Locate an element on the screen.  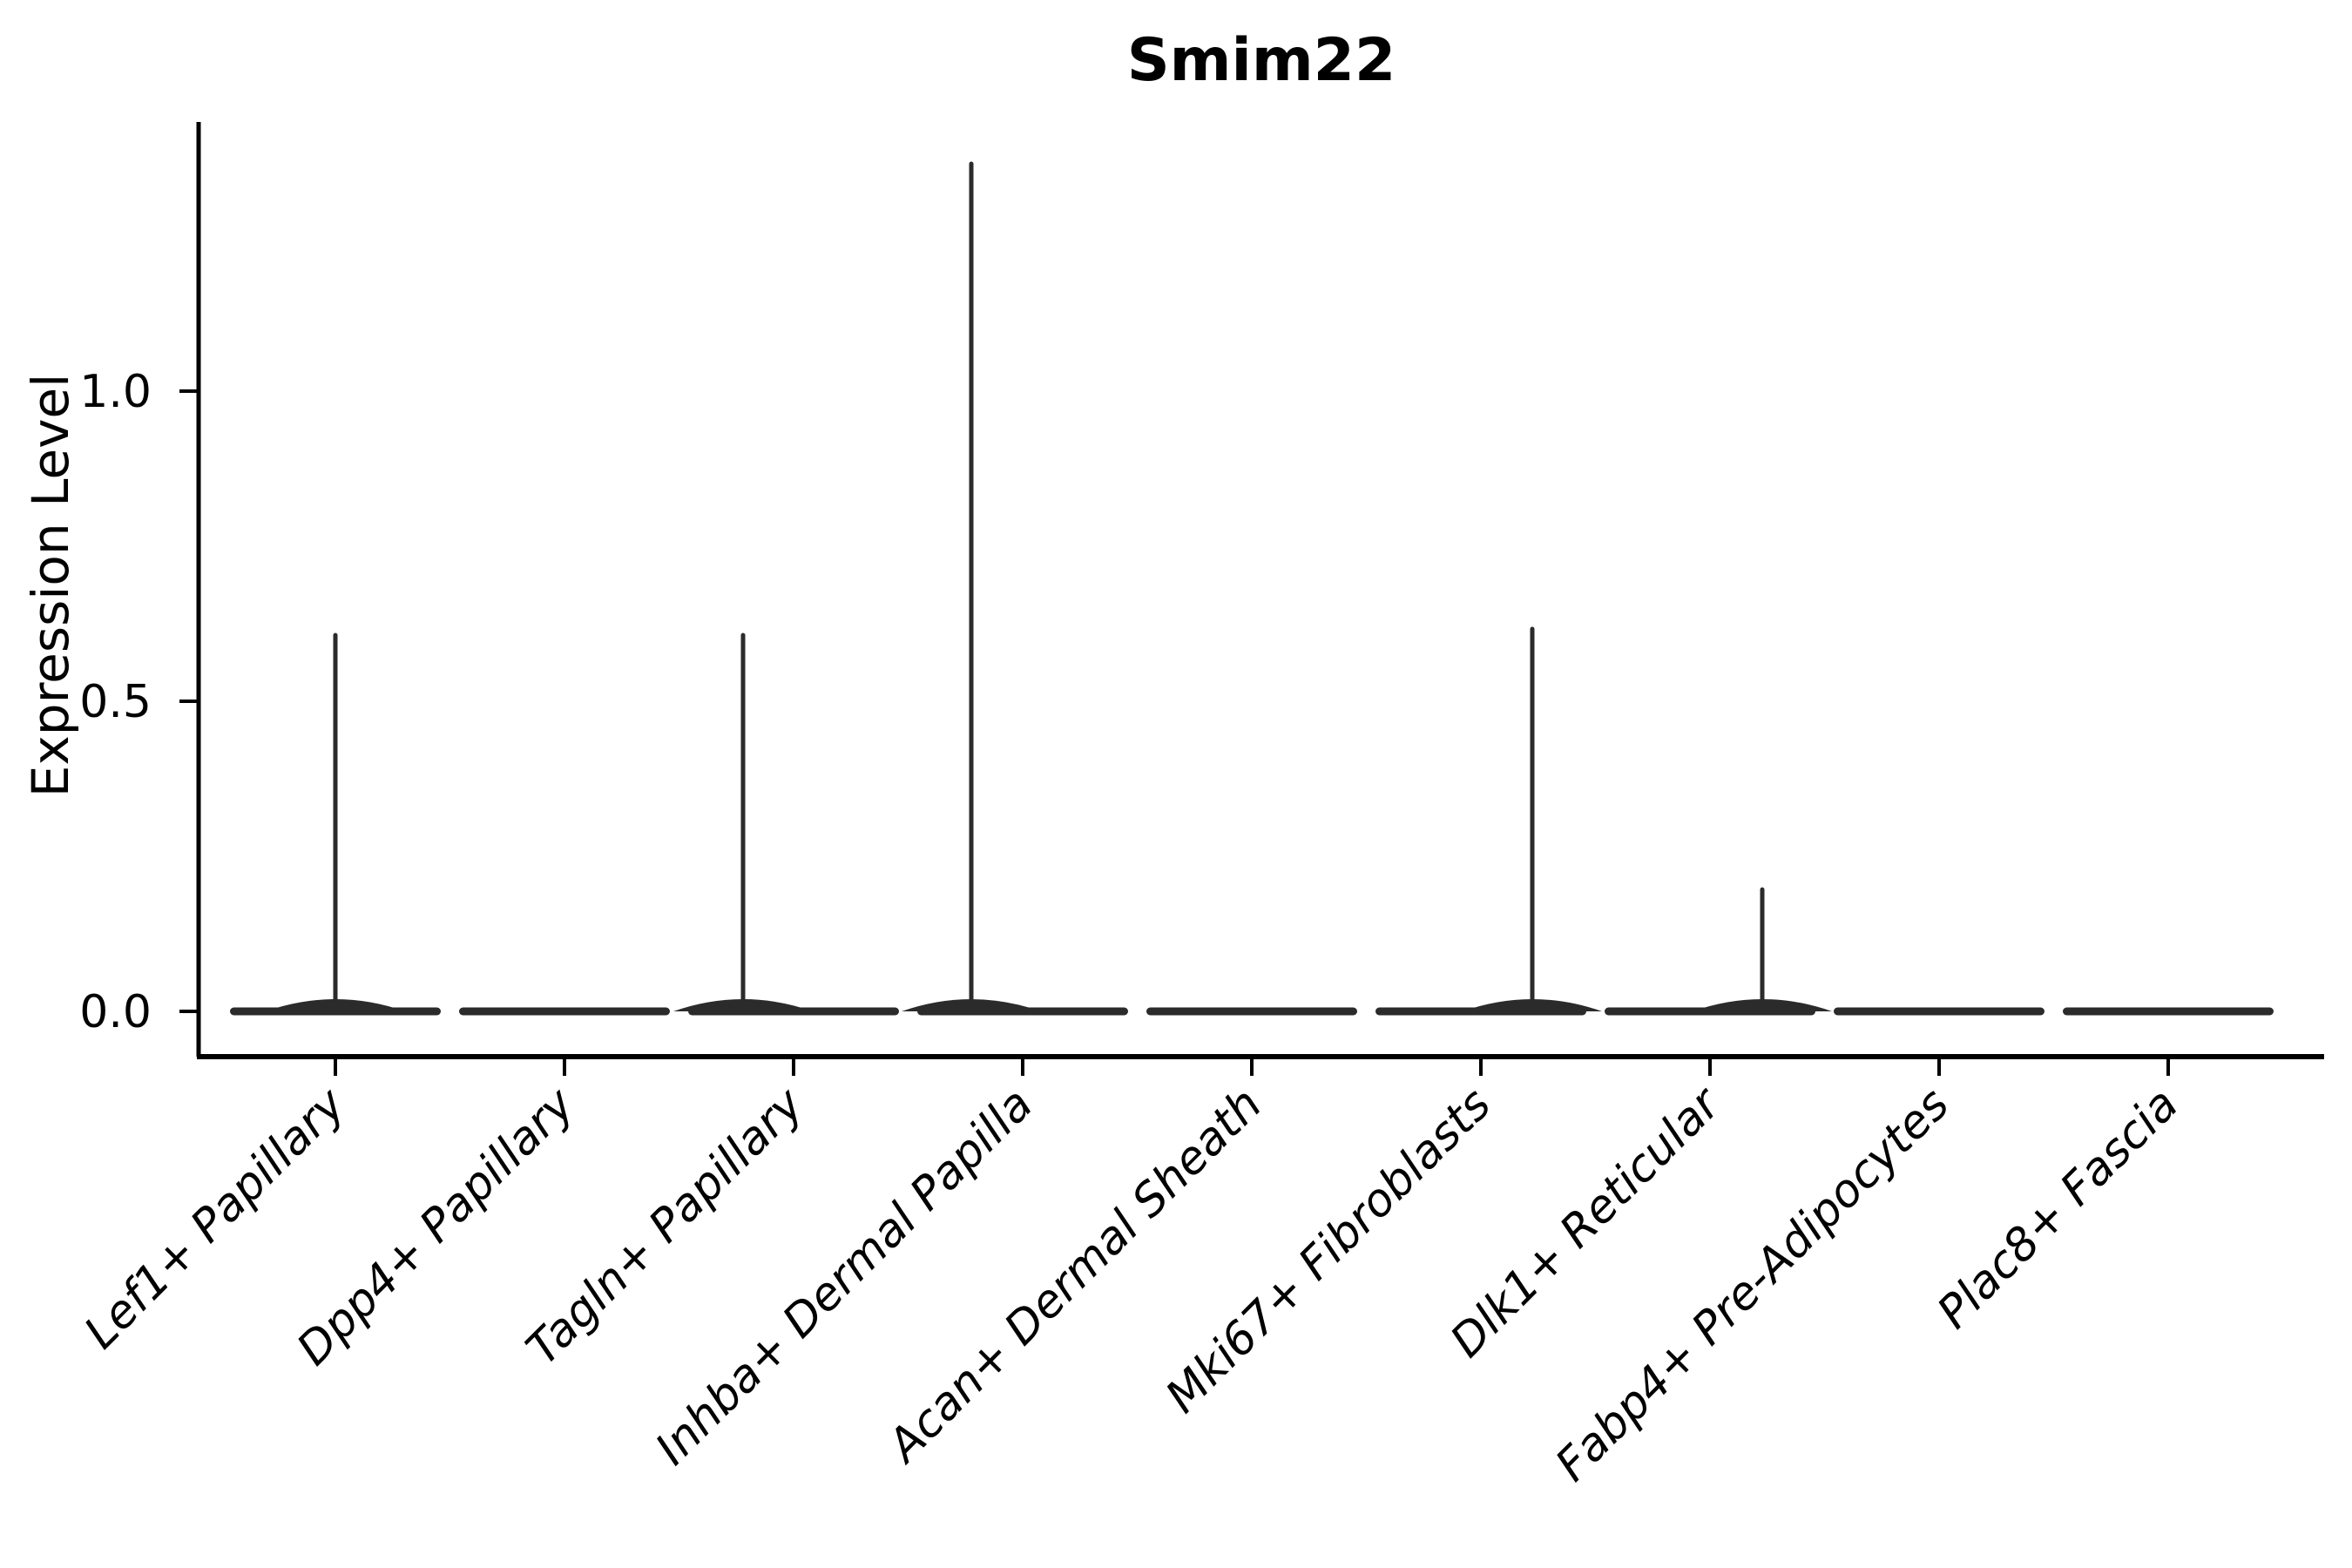
y-axis-label: Expression Level is located at coordinates (50, 585).